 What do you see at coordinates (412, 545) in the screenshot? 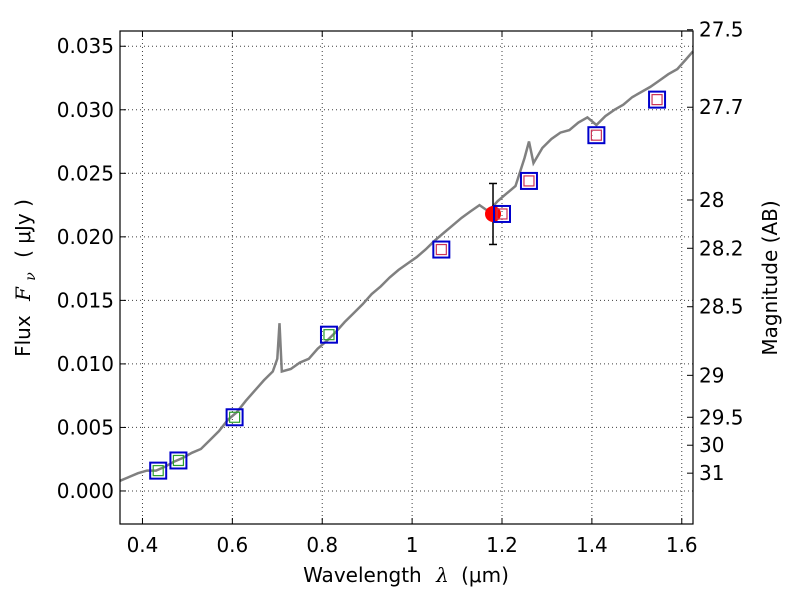
I see `x-tick-label: 1` at bounding box center [412, 545].